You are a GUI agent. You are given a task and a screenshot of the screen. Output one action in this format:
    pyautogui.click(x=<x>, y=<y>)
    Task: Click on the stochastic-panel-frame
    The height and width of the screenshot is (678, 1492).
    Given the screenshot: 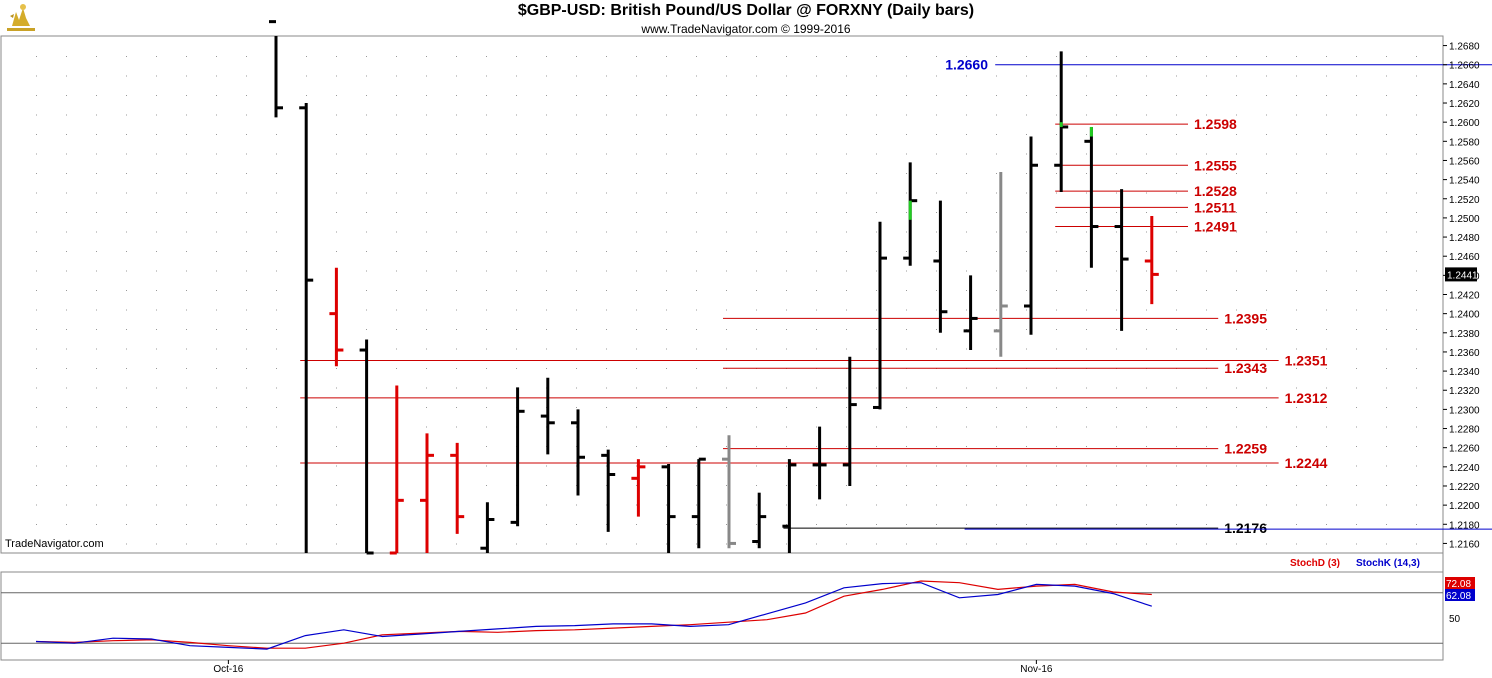 What is the action you would take?
    pyautogui.click(x=722, y=616)
    